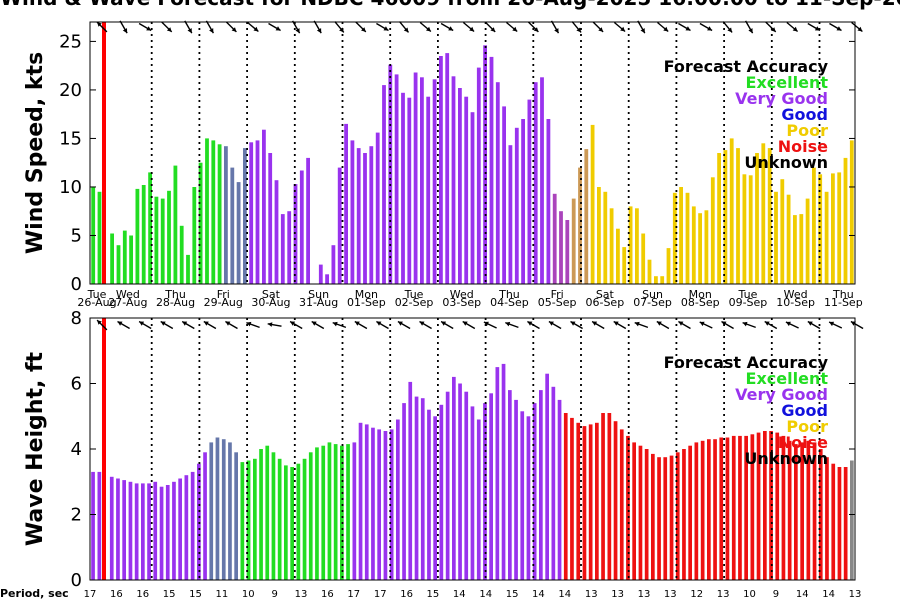 The width and height of the screenshot is (900, 600). What do you see at coordinates (433, 594) in the screenshot?
I see `period-value: 15` at bounding box center [433, 594].